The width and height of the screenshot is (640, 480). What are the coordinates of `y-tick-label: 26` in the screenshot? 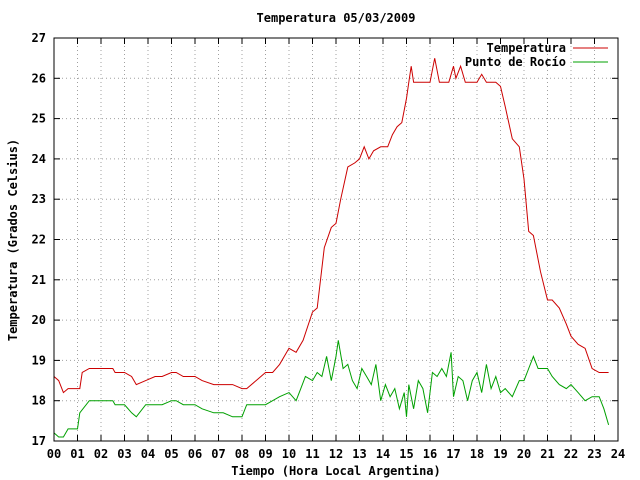 It's located at (39, 78).